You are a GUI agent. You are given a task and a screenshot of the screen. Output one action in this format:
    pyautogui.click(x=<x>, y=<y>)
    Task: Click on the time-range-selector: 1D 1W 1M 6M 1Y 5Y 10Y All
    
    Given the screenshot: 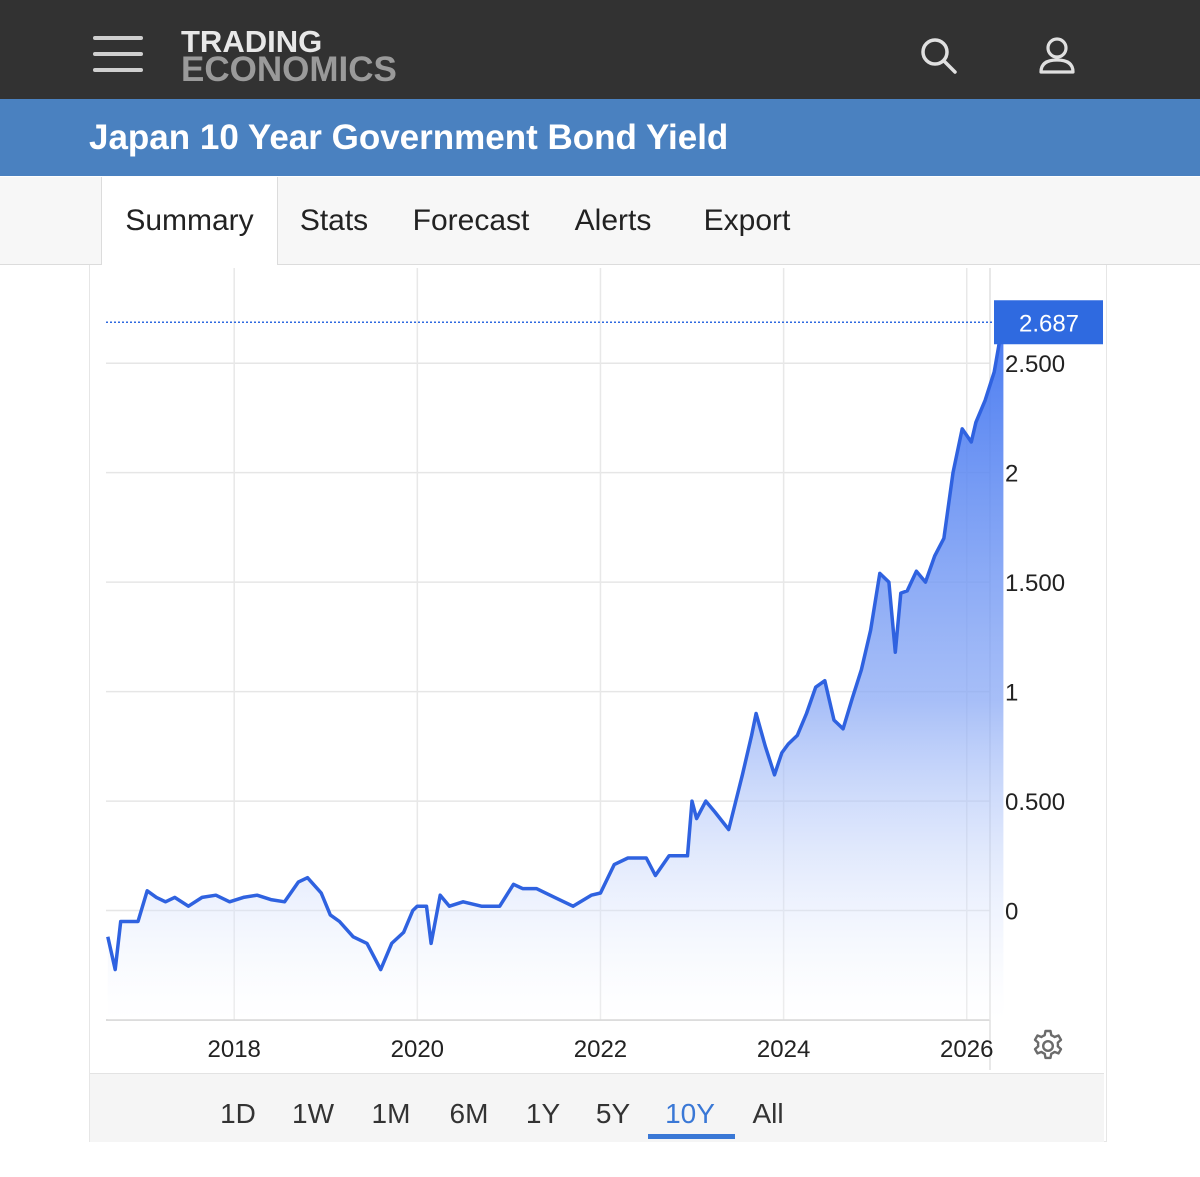 What is the action you would take?
    pyautogui.click(x=597, y=1107)
    